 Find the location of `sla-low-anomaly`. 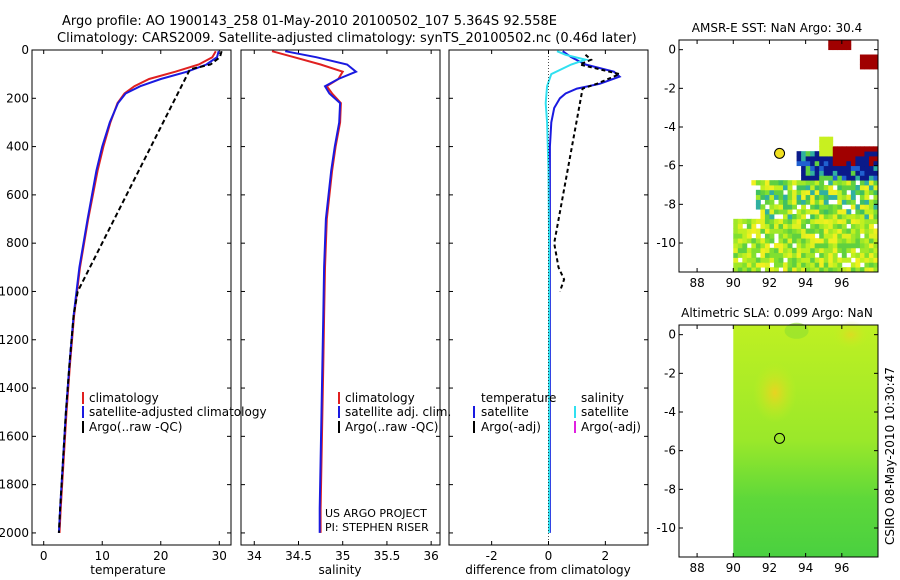

sla-low-anomaly is located at coordinates (796, 330).